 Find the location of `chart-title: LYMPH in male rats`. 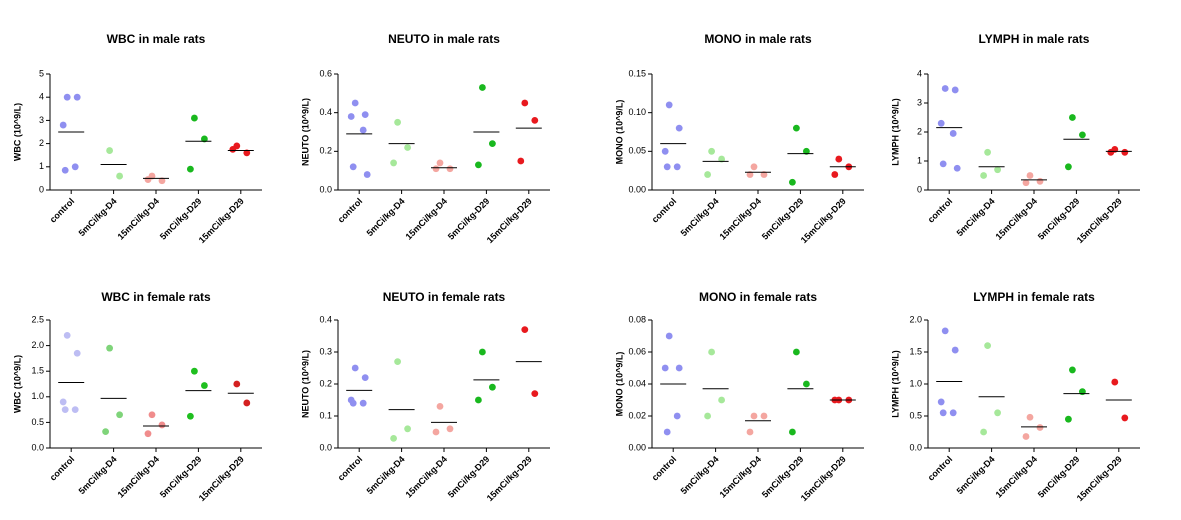

chart-title: LYMPH in male rats is located at coordinates (1034, 39).